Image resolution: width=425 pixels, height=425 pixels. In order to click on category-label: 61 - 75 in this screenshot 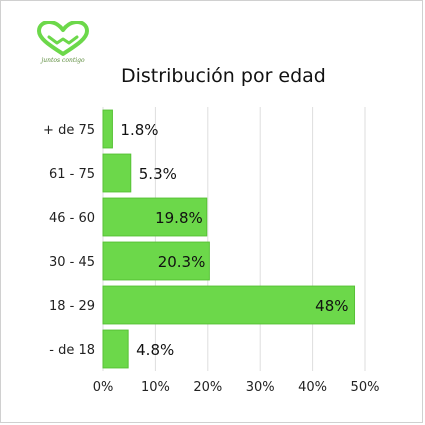, I will do `click(72, 174)`.